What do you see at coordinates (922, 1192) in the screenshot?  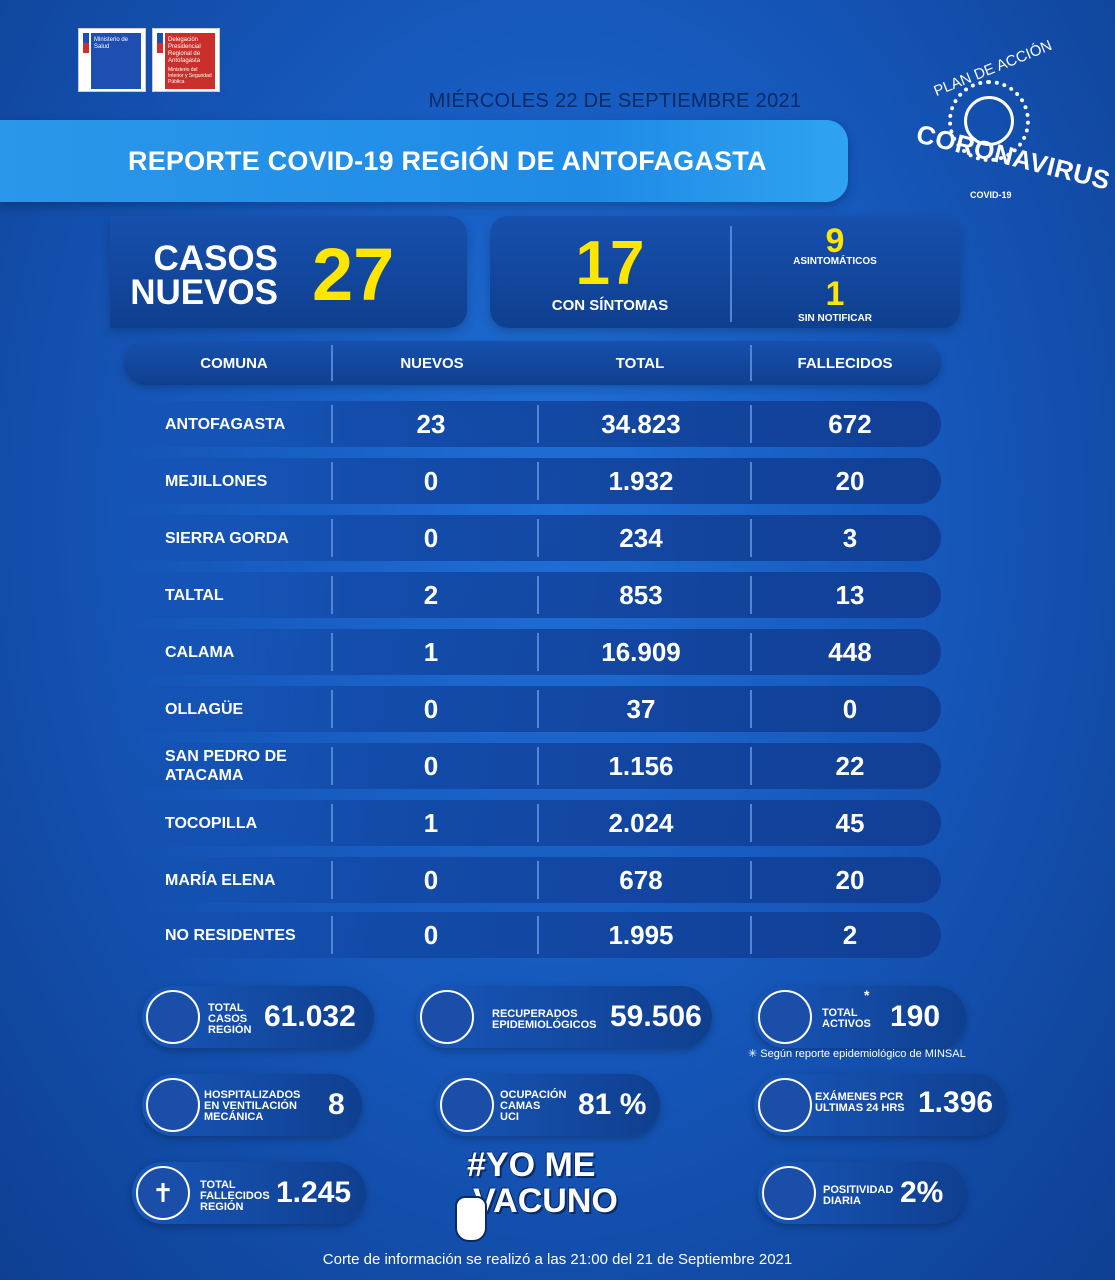 I see `positividad-value: 2%` at bounding box center [922, 1192].